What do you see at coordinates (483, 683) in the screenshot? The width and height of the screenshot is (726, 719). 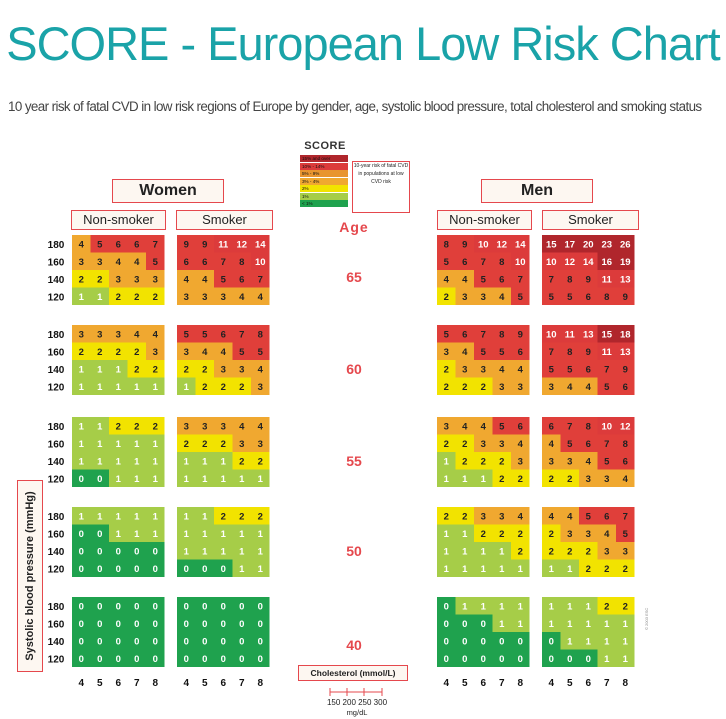 I see `cholesterol-tick-label: 6` at bounding box center [483, 683].